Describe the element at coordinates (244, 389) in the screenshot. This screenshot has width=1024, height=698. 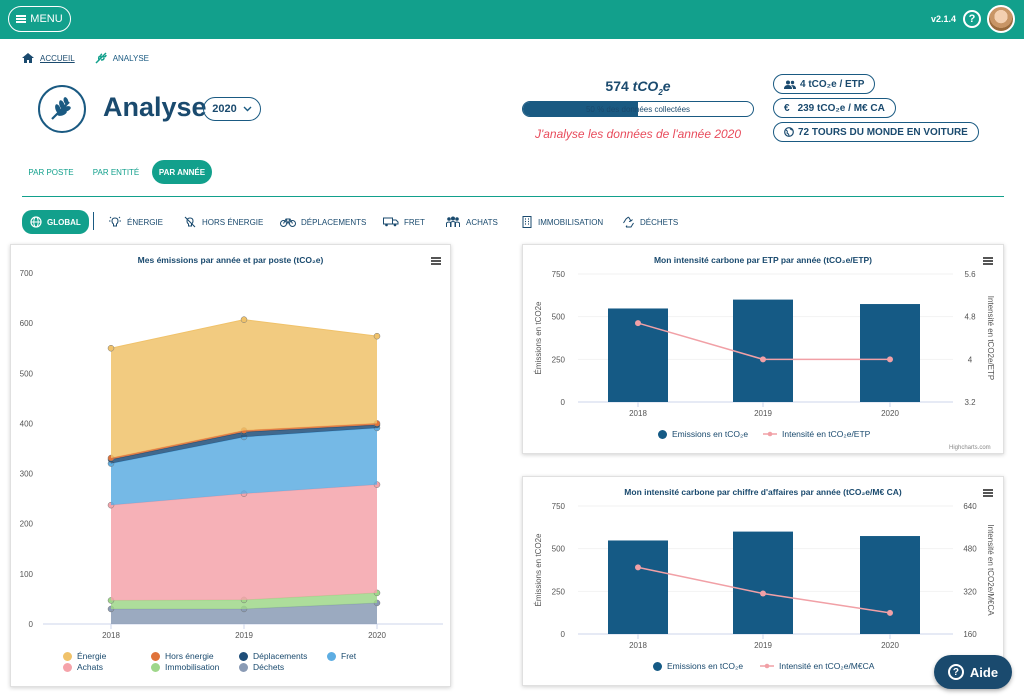
I see `area-énergie` at that location.